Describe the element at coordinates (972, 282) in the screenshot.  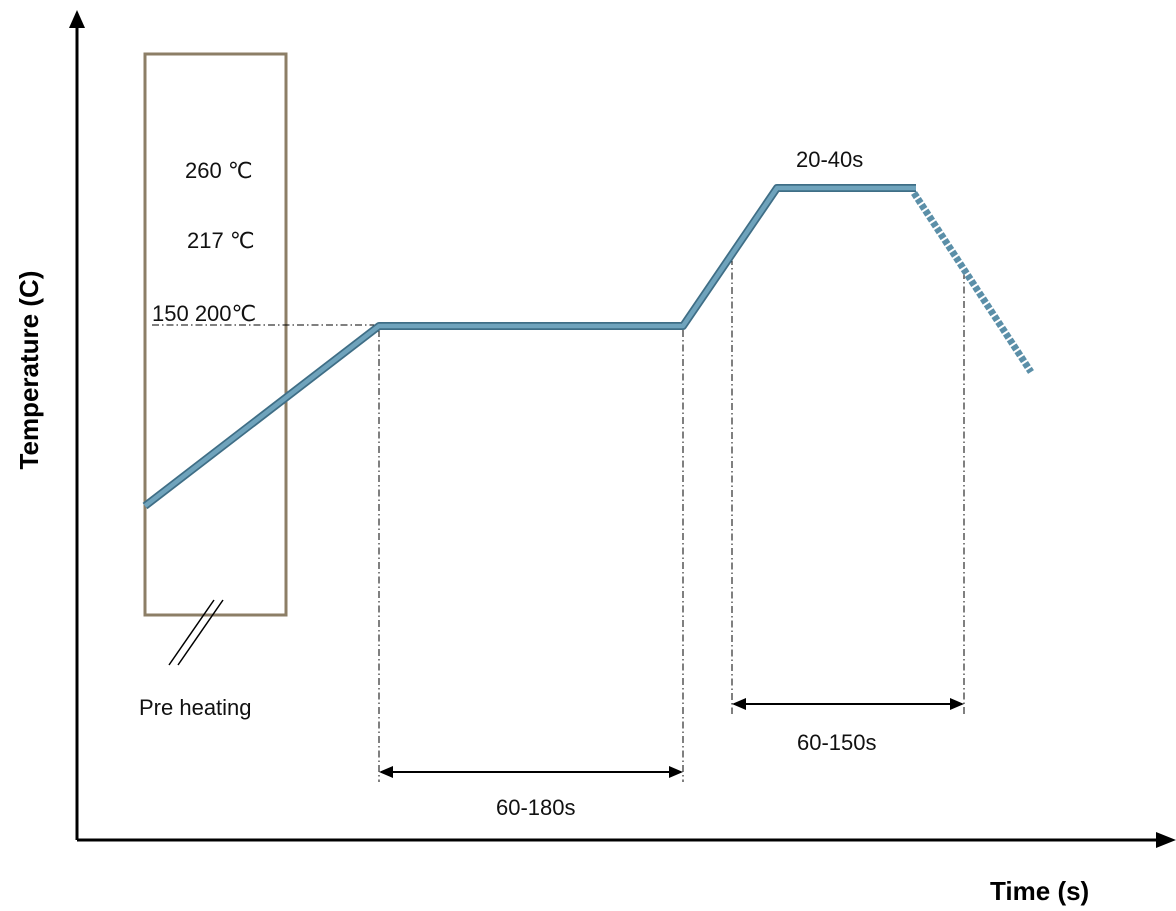
I see `cooling-curve` at that location.